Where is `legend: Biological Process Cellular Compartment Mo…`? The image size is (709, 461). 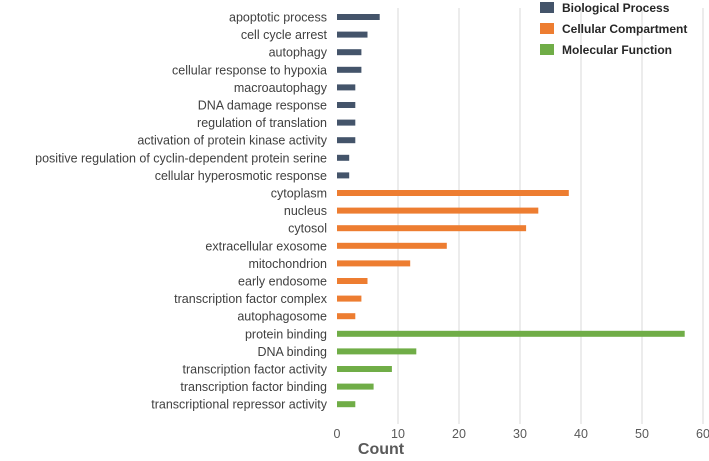 legend: Biological Process Cellular Compartment Mo… is located at coordinates (613, 29).